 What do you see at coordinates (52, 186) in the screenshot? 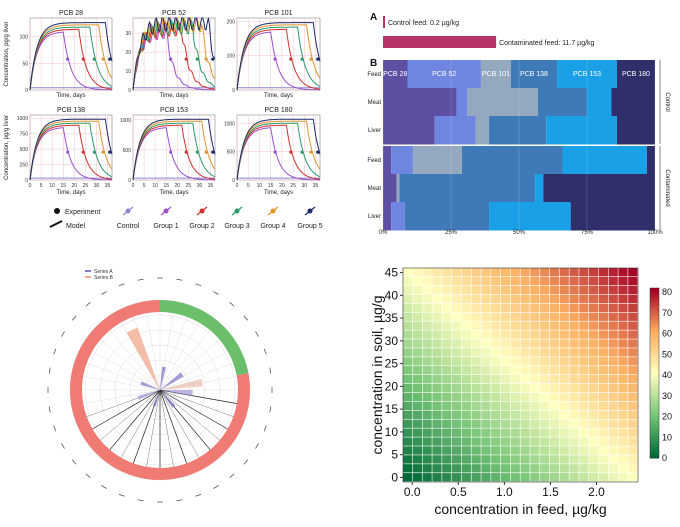
I see `x-tick-label: 10` at bounding box center [52, 186].